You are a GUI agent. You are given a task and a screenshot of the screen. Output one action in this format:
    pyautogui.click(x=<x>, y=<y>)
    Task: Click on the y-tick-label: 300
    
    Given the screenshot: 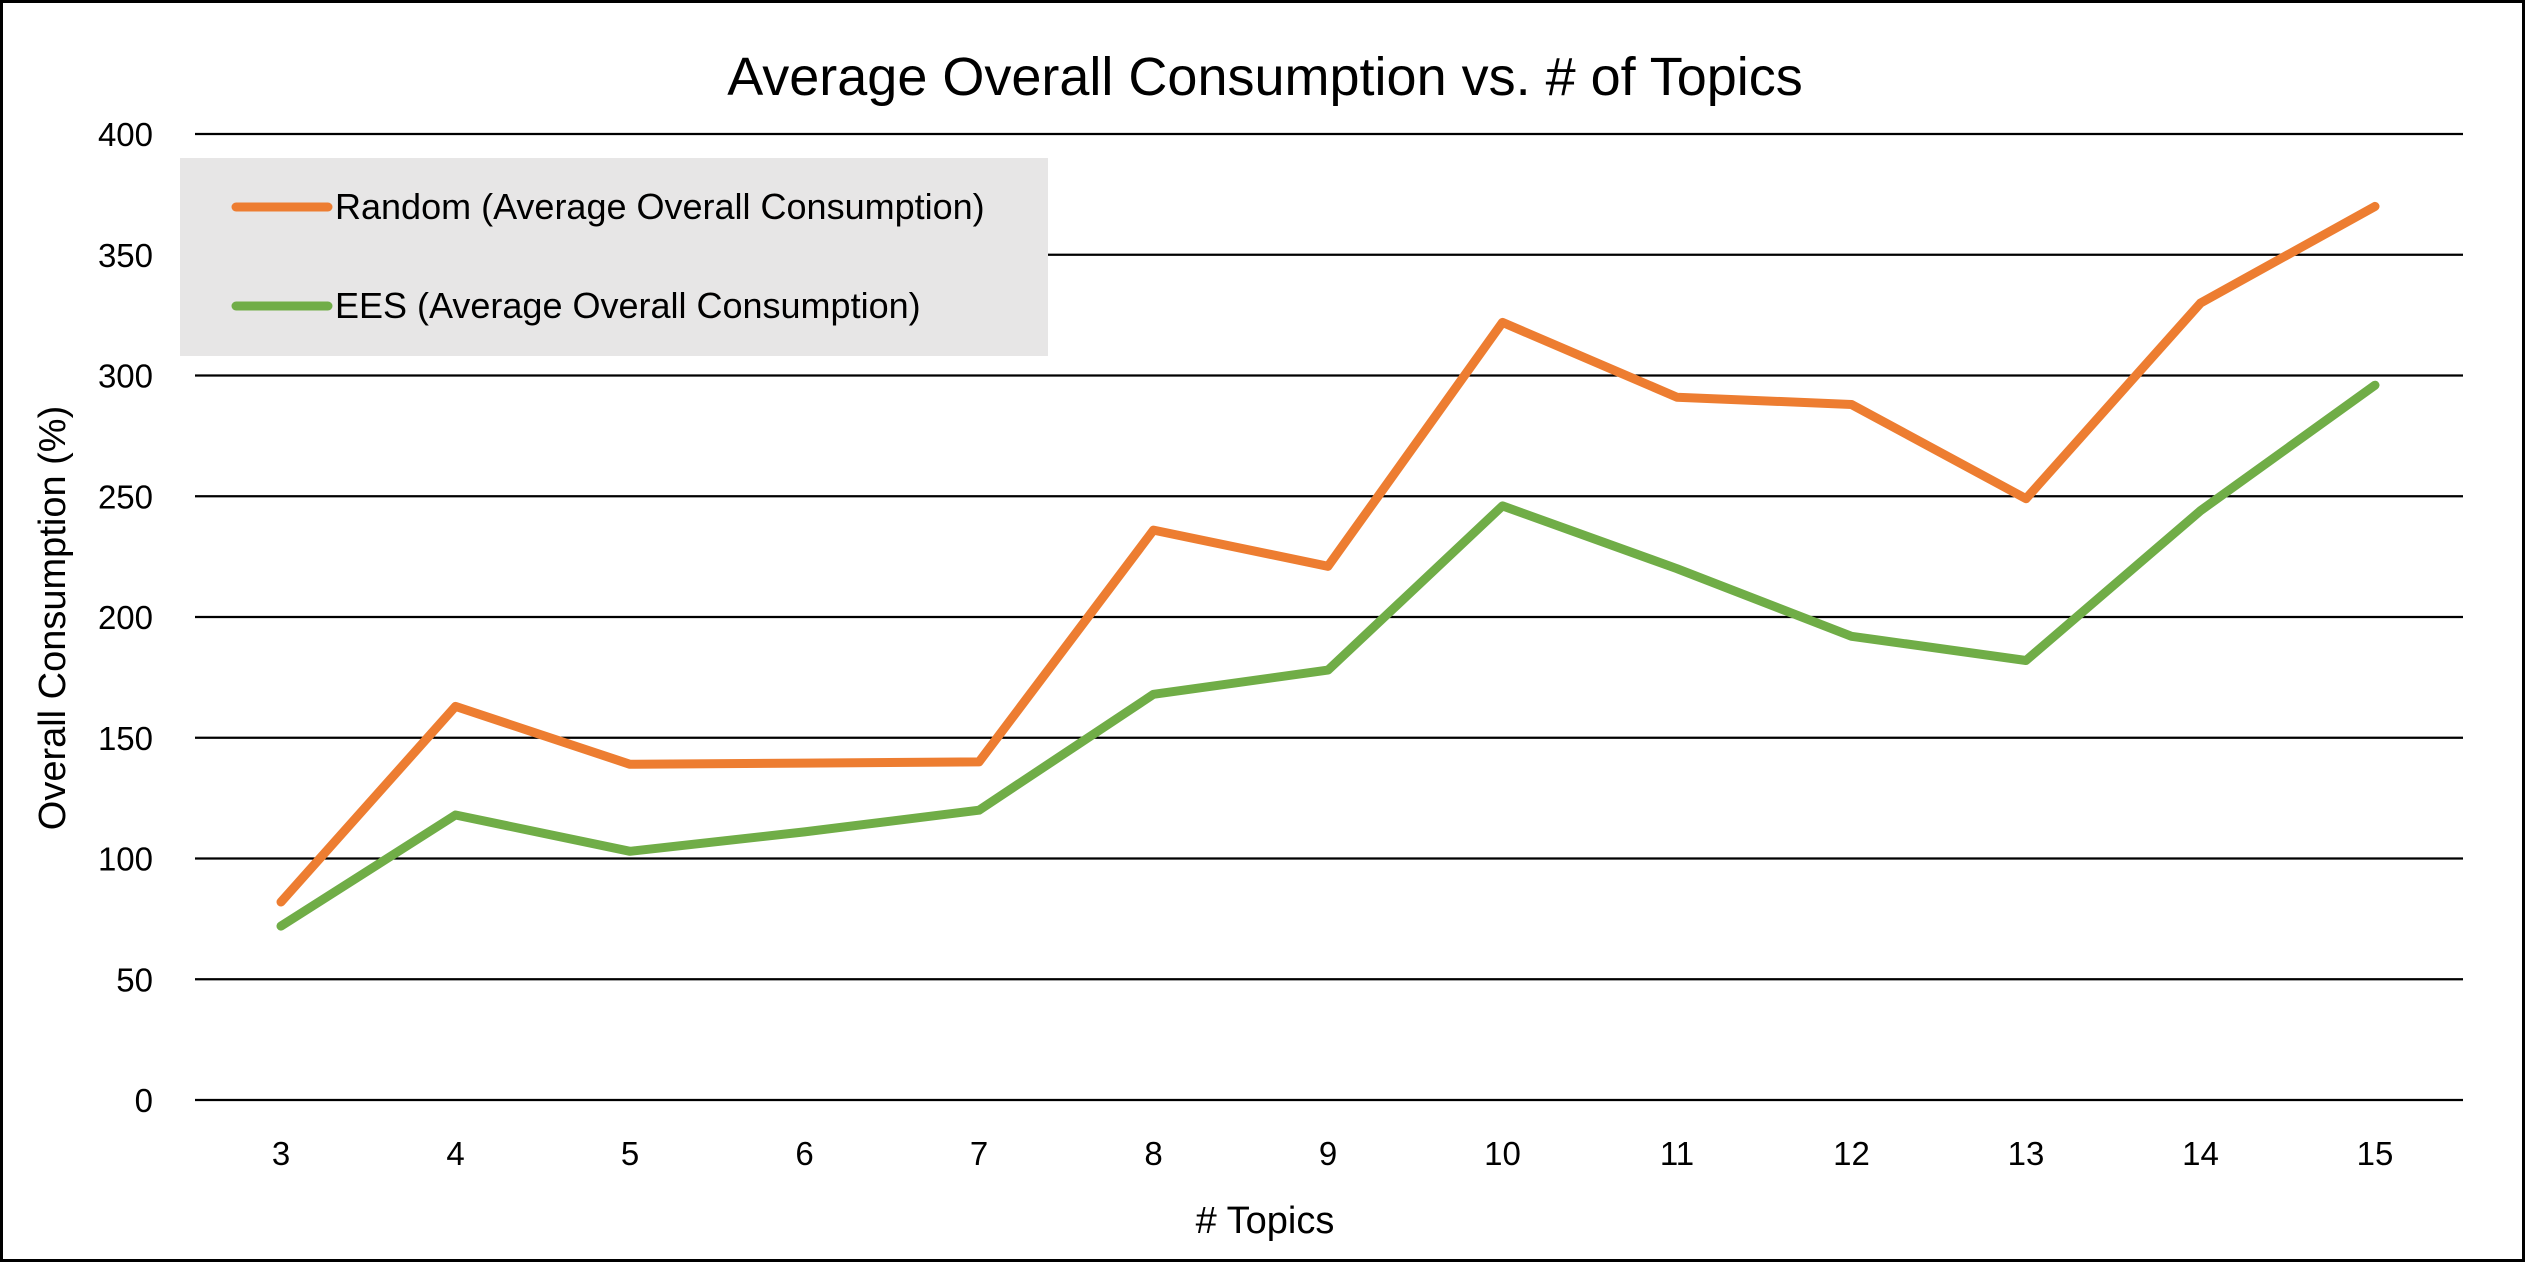 What is the action you would take?
    pyautogui.click(x=125, y=376)
    